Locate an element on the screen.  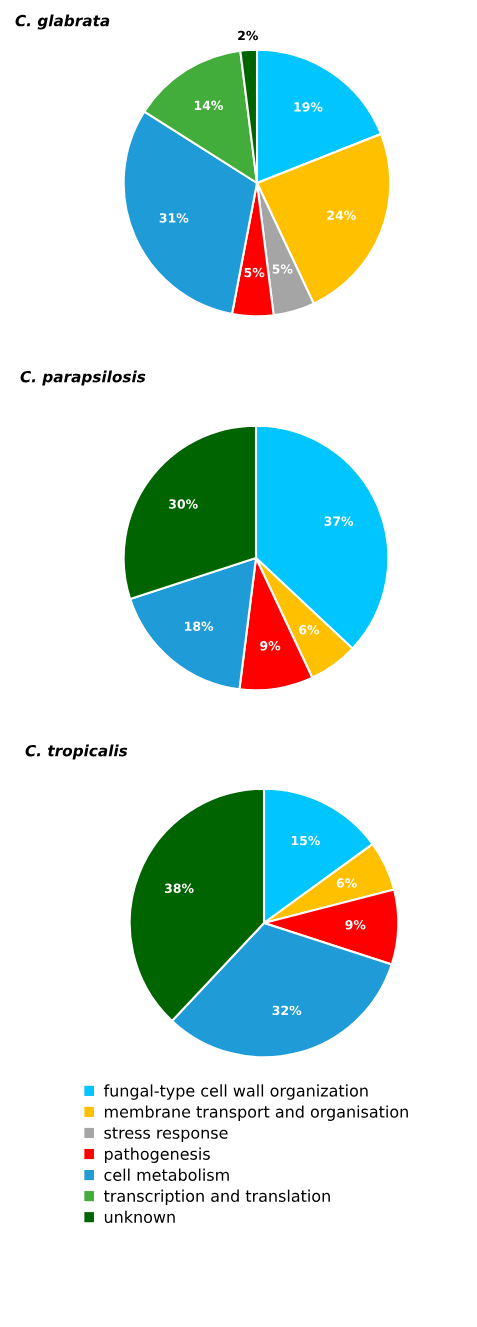
legend-label: fungal-type cell wall organization is located at coordinates (235, 1092).